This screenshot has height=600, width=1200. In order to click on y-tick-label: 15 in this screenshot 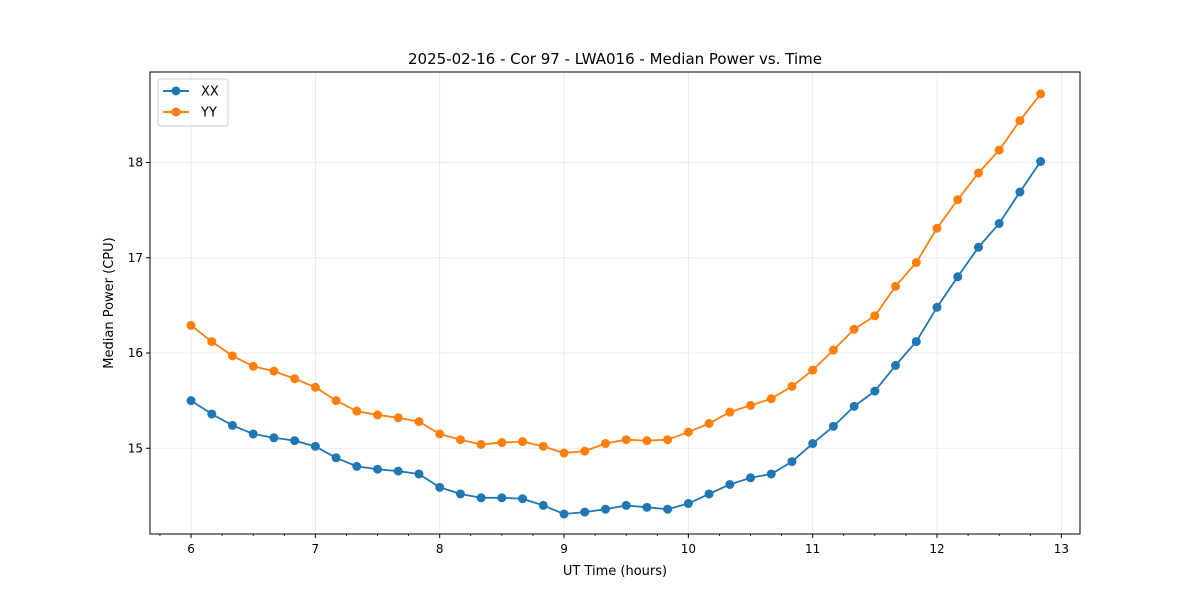, I will do `click(135, 448)`.